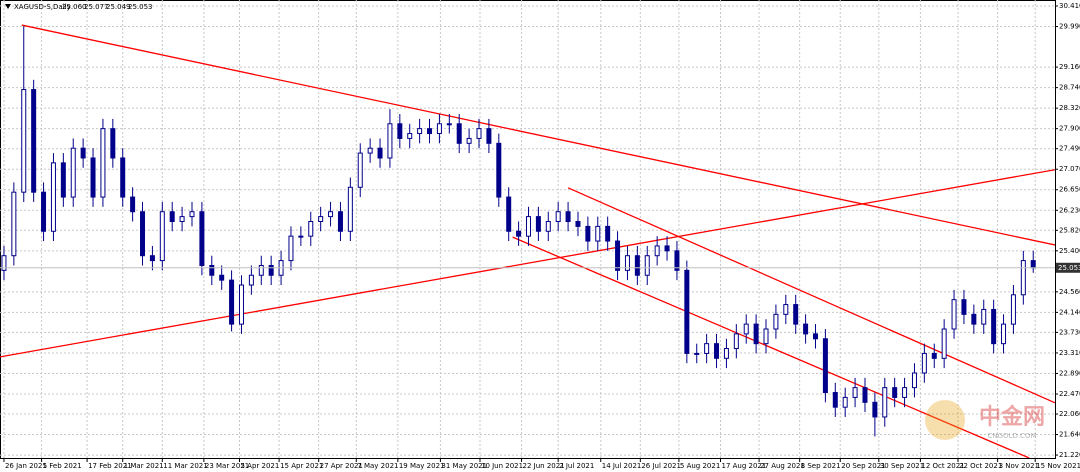 The height and width of the screenshot is (472, 1080). What do you see at coordinates (377, 466) in the screenshot?
I see `x-tick-label: 7 May 2021` at bounding box center [377, 466].